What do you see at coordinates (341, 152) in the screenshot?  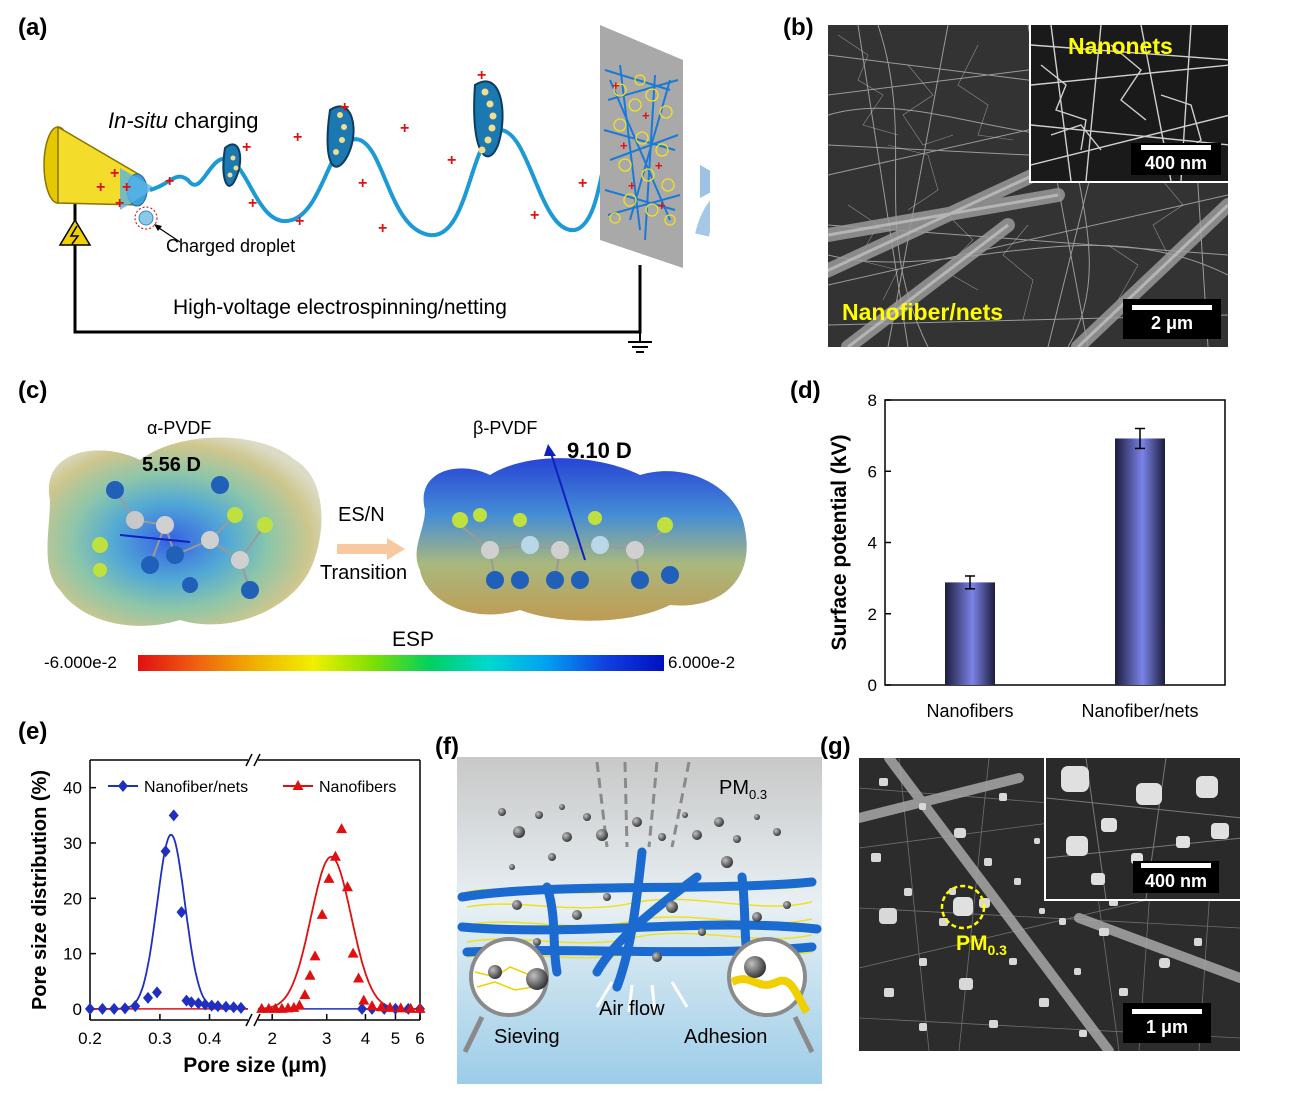 I see `charge-plus-signs: +++ +++ +++ +++ +++ ++` at bounding box center [341, 152].